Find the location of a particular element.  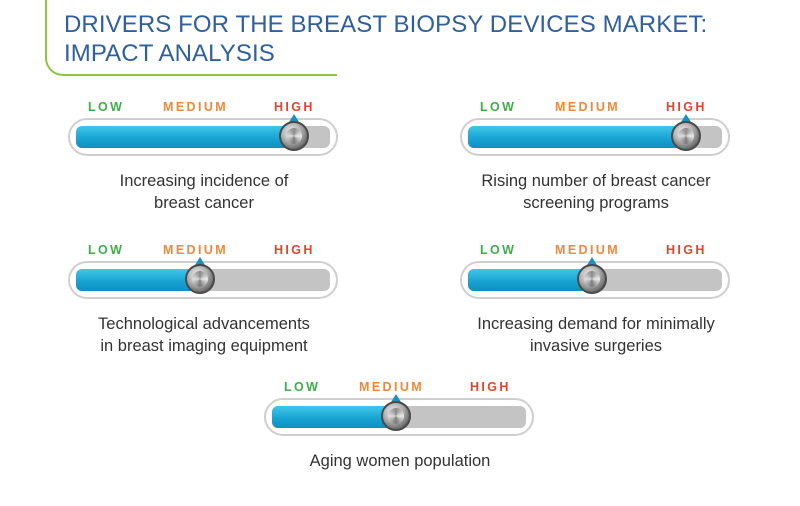

accent-line-horizontal is located at coordinates (201, 75).